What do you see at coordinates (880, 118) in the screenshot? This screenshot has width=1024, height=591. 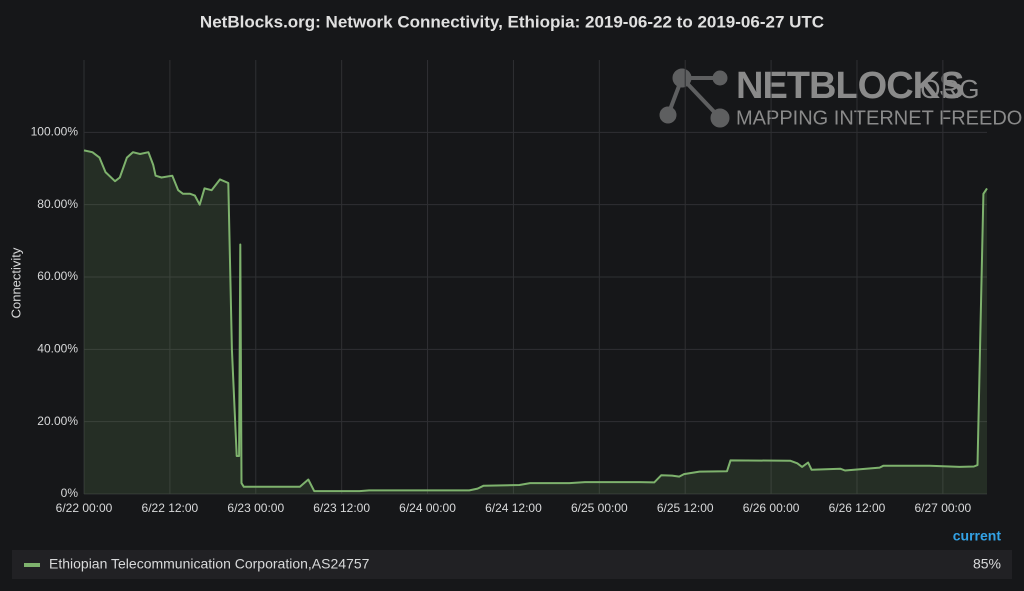 I see `watermark-tagline: MAPPING INTERNET FREEDOM` at bounding box center [880, 118].